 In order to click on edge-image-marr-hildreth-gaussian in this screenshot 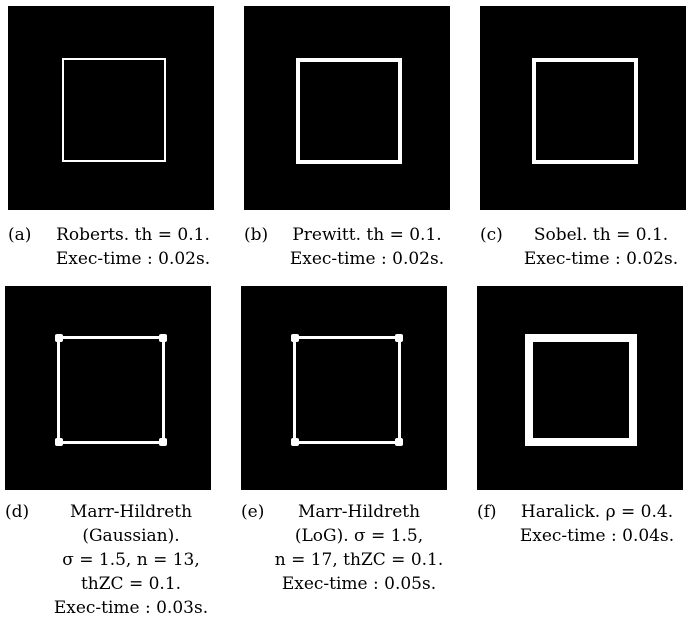, I will do `click(108, 388)`.